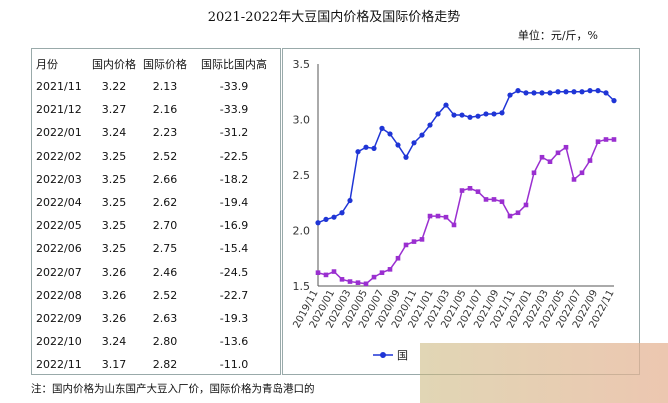 The width and height of the screenshot is (668, 403). I want to click on table-cell: 2.16, so click(165, 110).